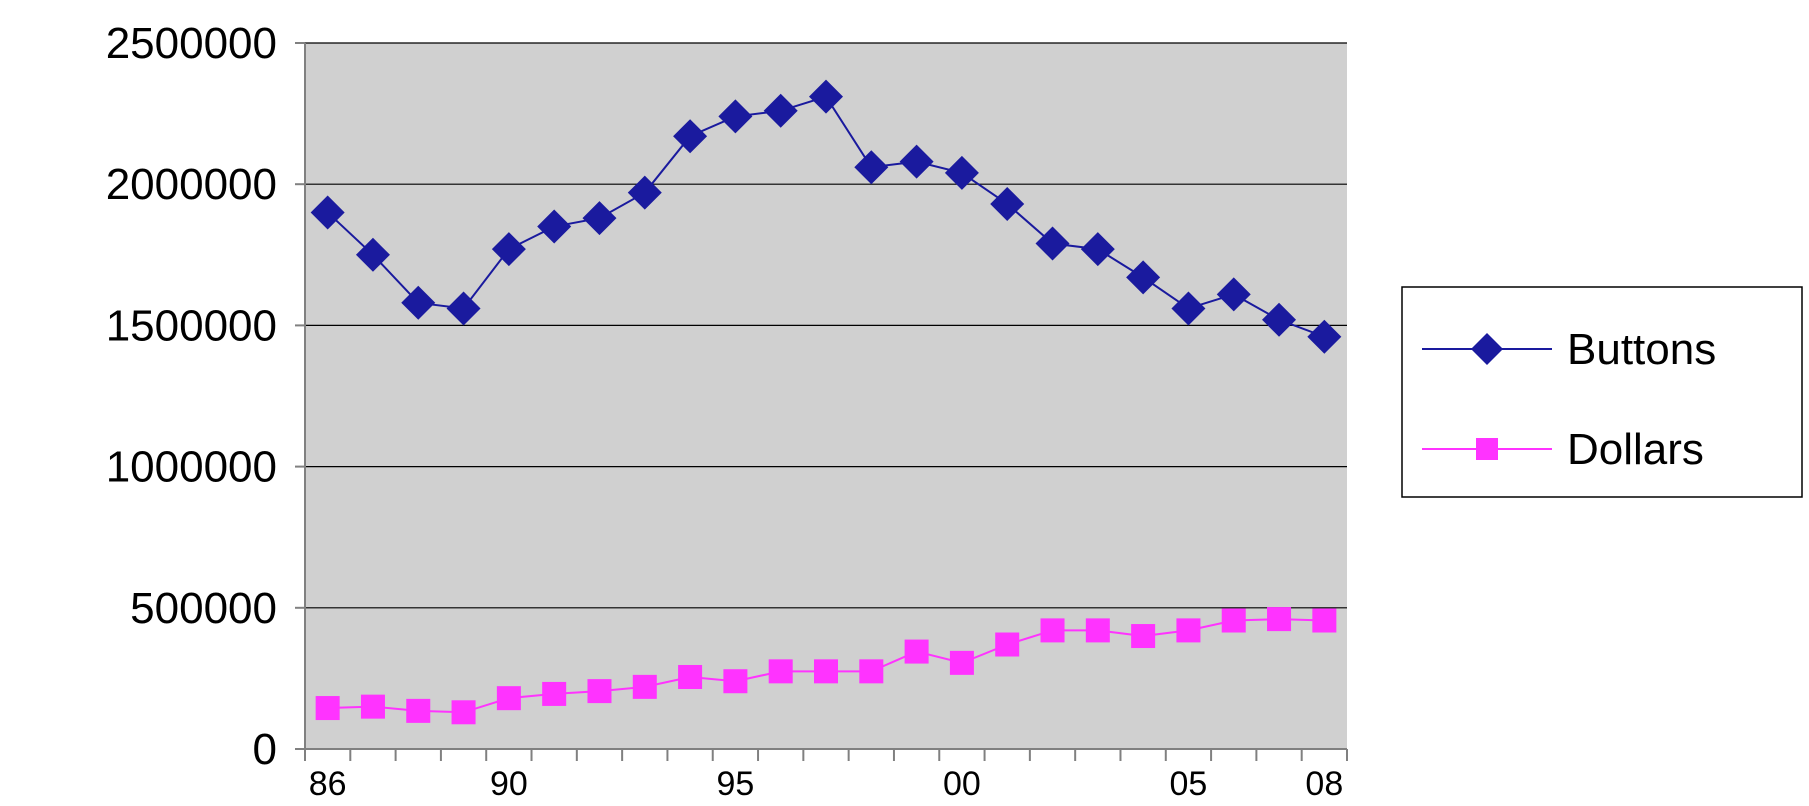  I want to click on x-tick-label: 05, so click(1189, 784).